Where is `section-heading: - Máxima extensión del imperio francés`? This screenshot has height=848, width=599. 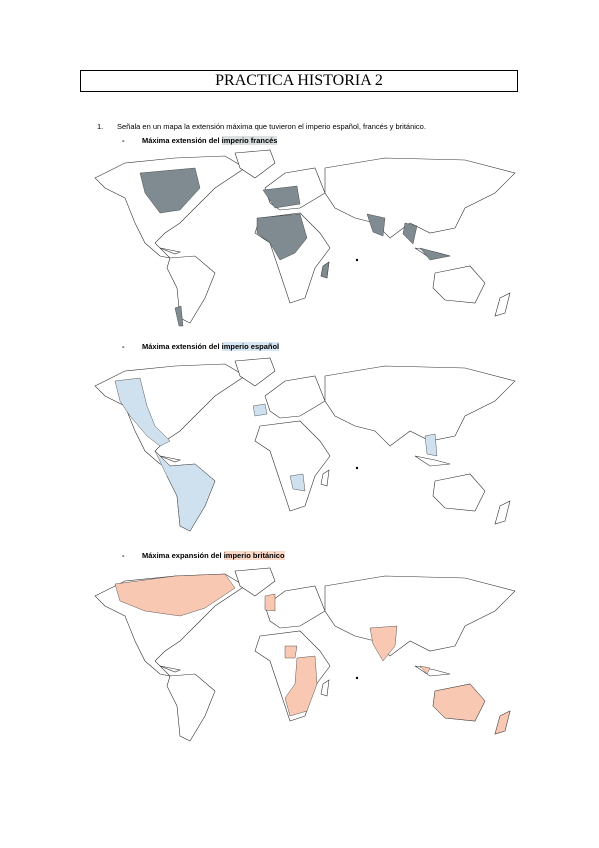 section-heading: - Máxima extensión del imperio francés is located at coordinates (200, 140).